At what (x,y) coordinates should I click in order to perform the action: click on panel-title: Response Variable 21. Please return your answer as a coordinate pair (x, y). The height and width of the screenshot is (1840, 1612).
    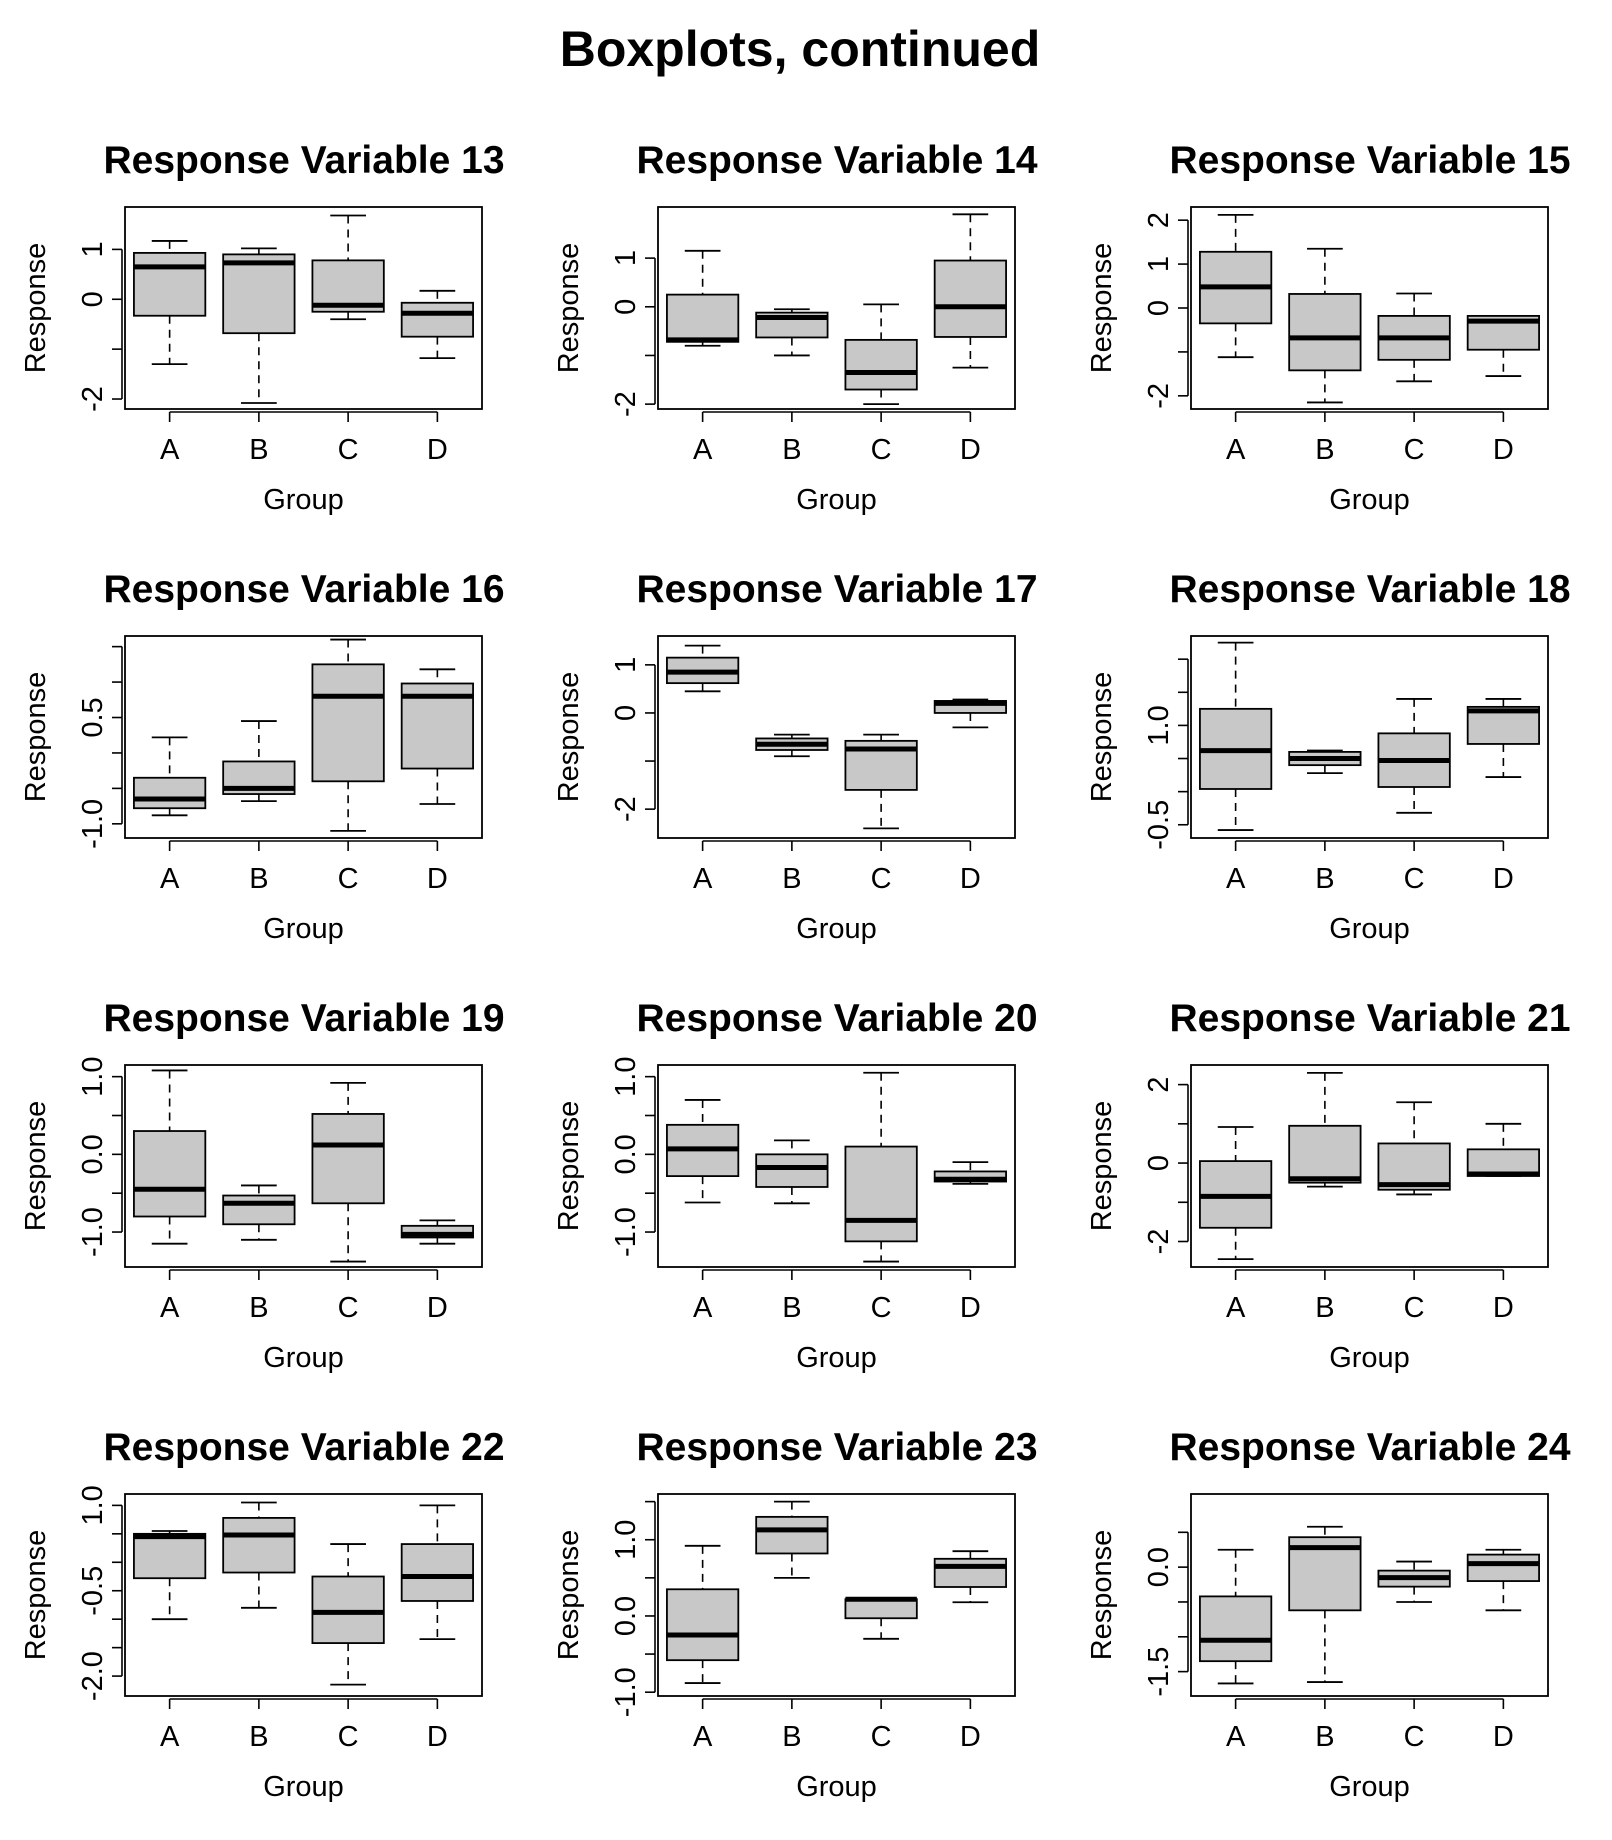
    Looking at the image, I should click on (1369, 1018).